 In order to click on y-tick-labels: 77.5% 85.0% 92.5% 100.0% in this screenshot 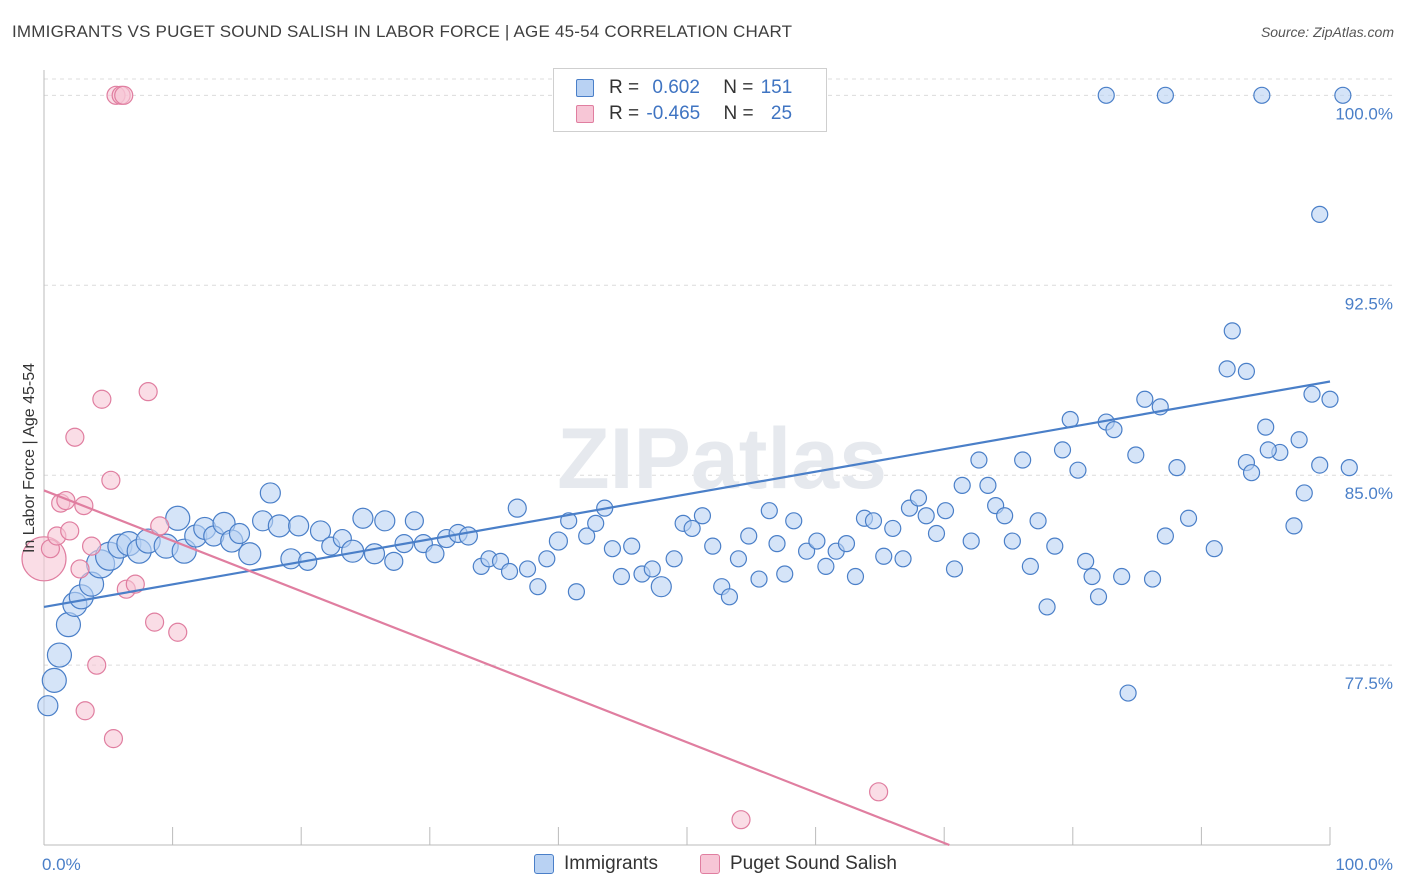, I will do `click(1364, 398)`.